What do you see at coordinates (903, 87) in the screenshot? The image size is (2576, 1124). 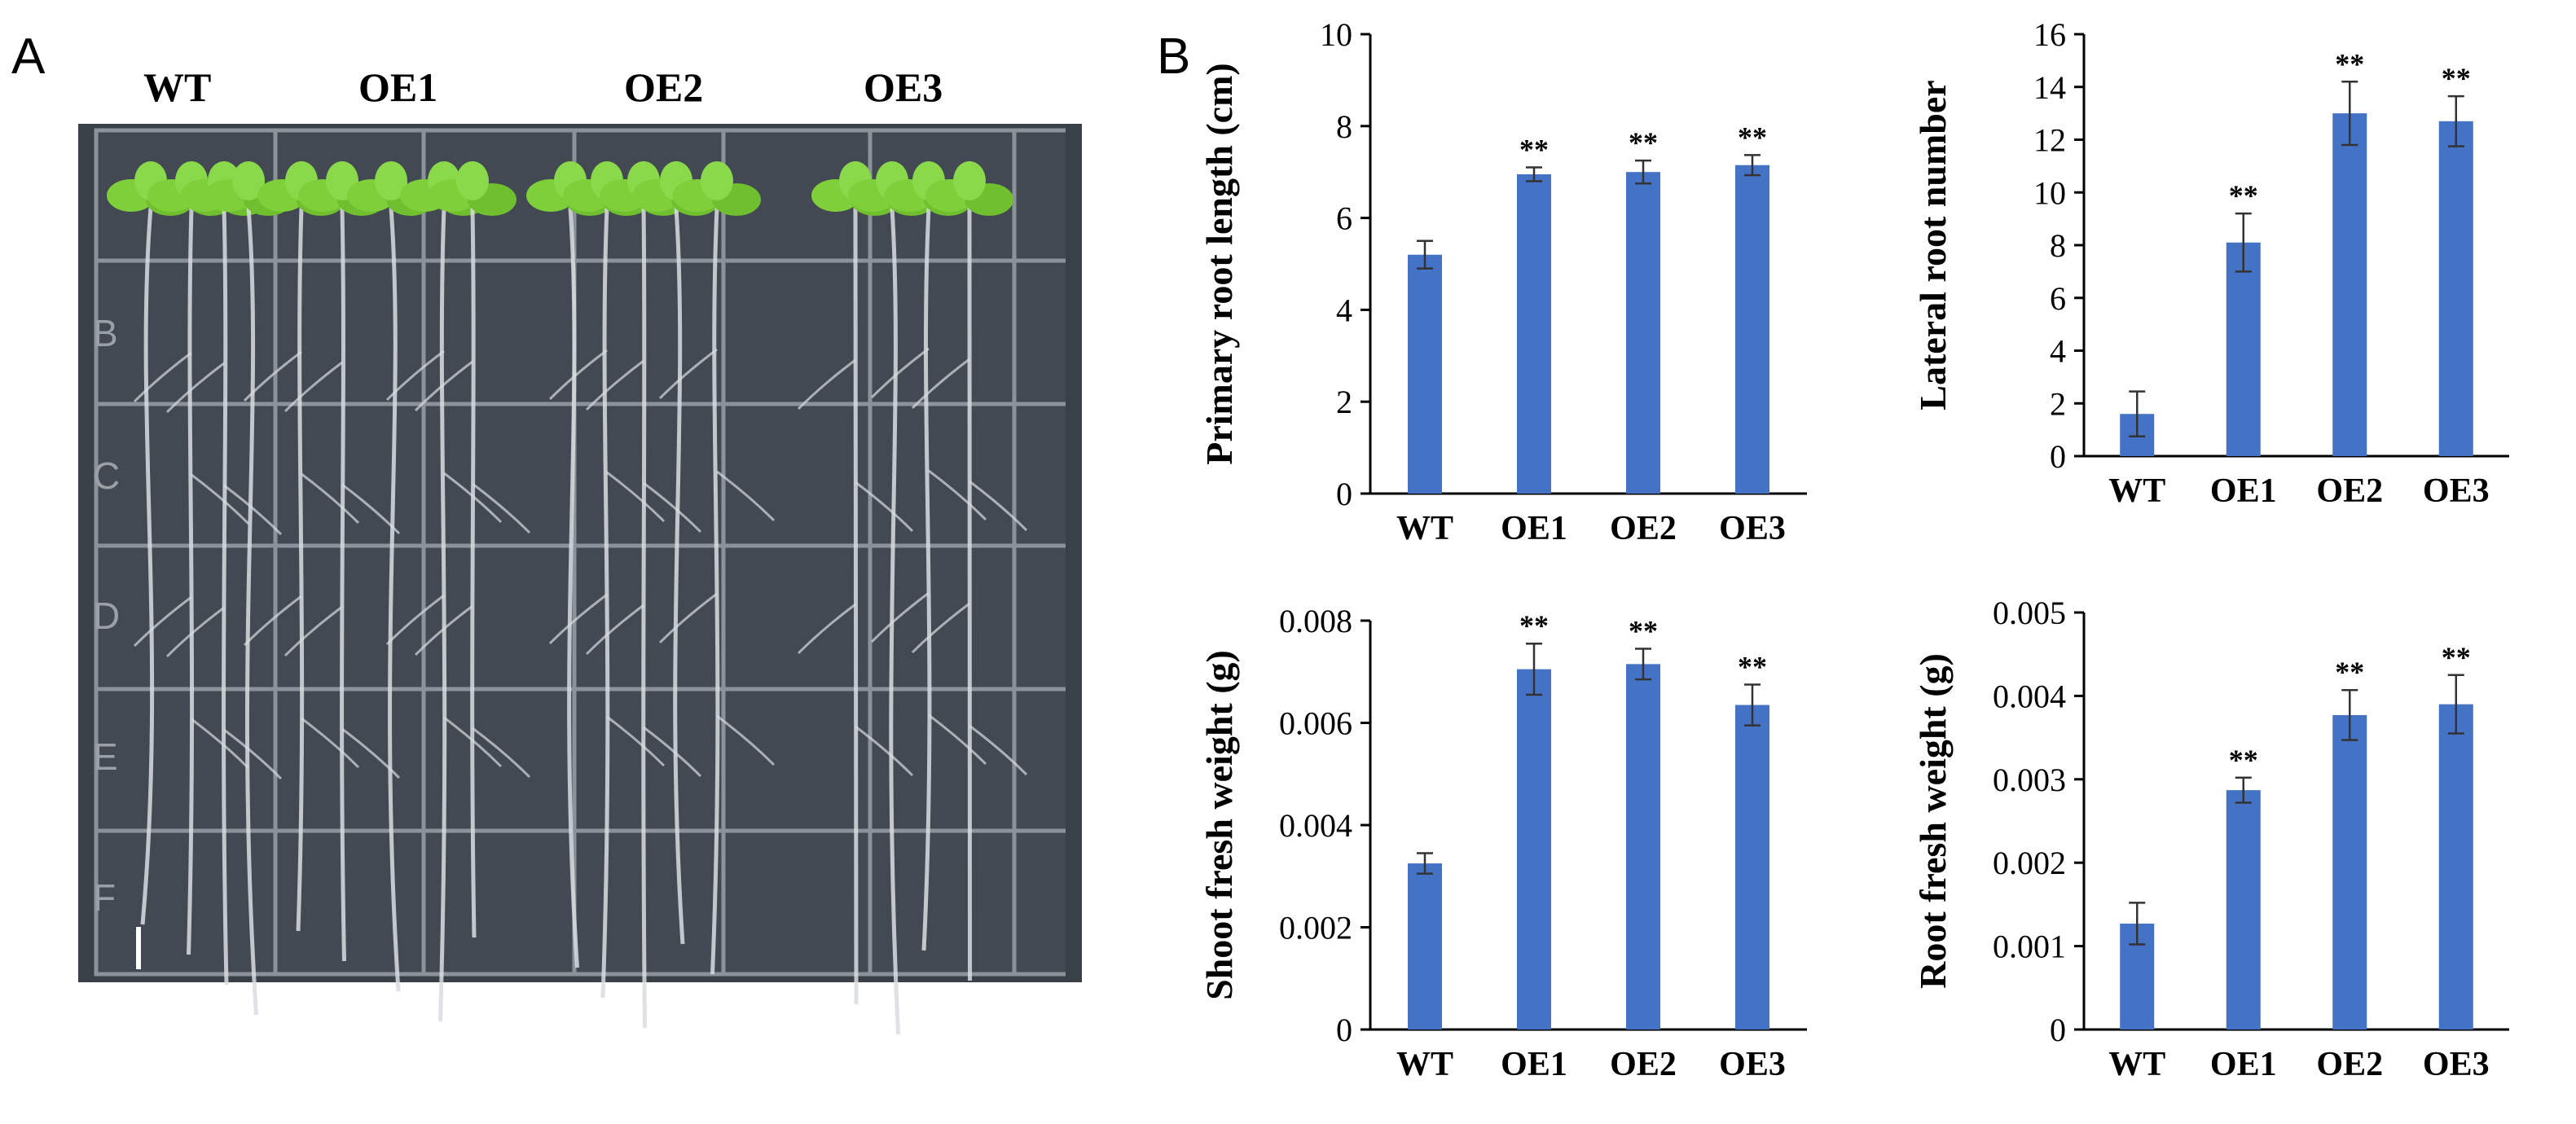 I see `genotype-label-oe3: OE3` at bounding box center [903, 87].